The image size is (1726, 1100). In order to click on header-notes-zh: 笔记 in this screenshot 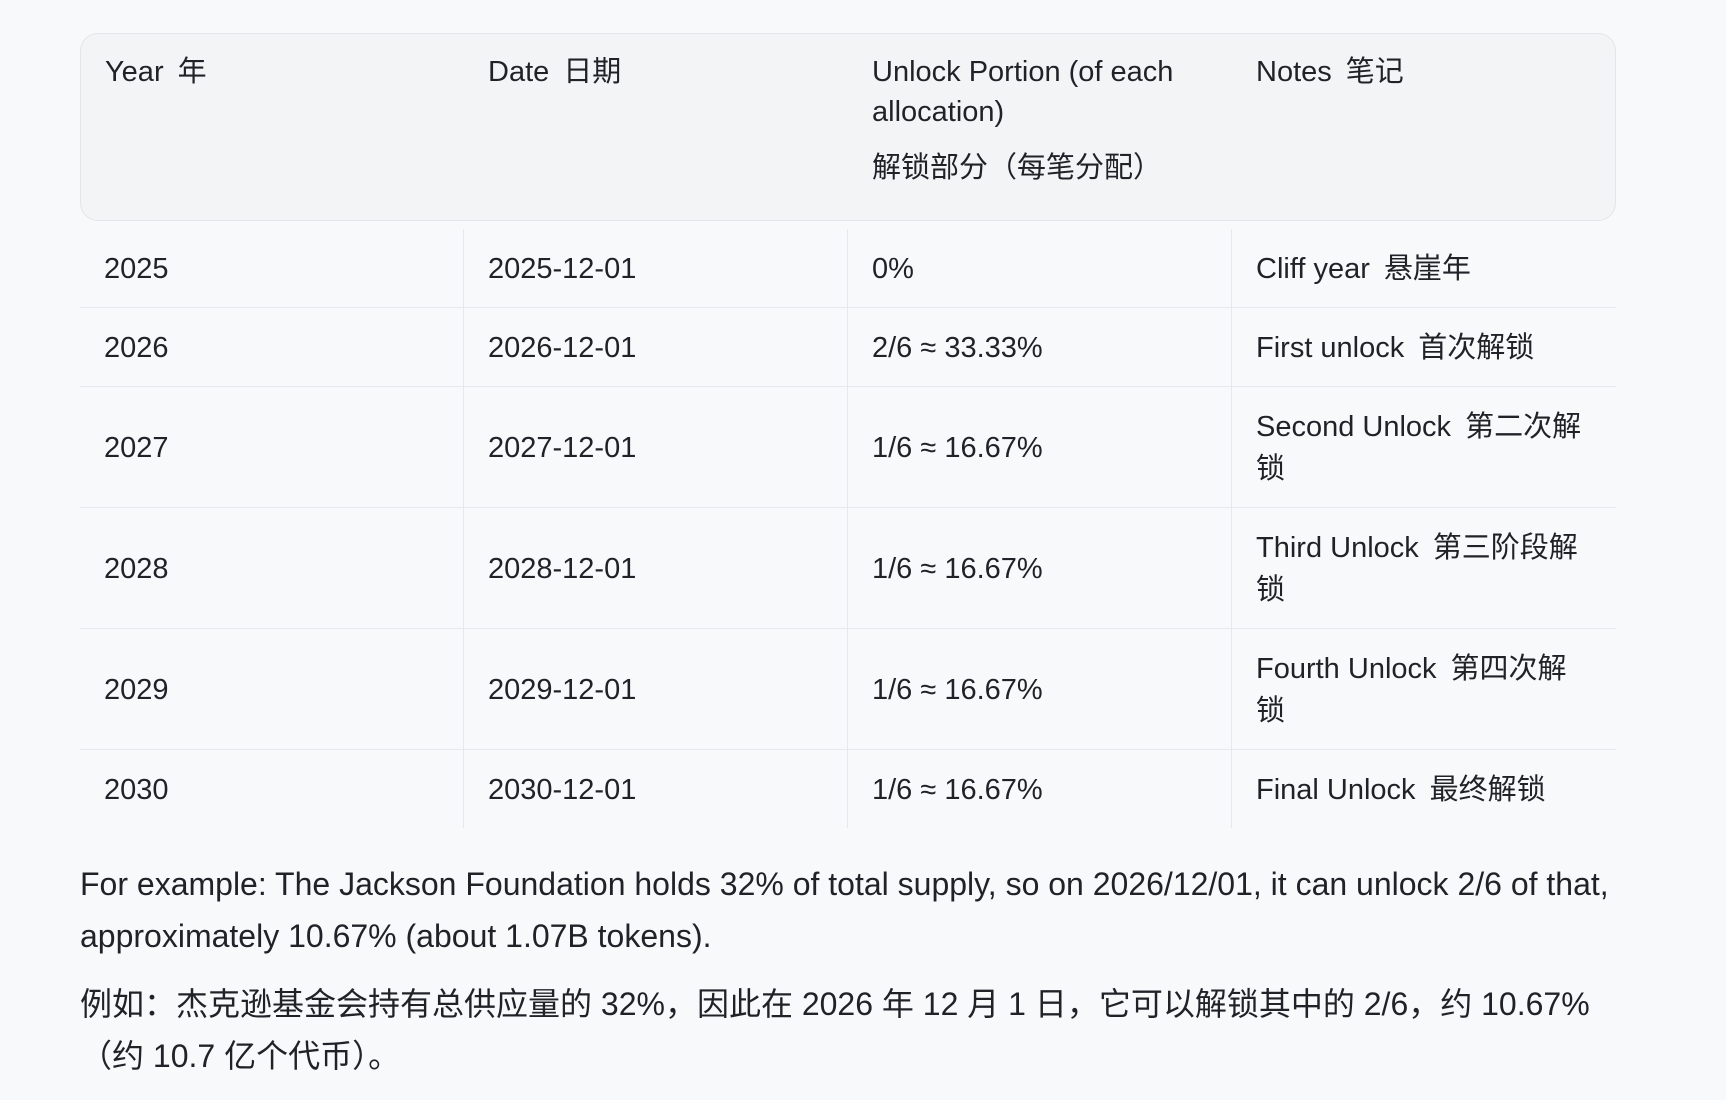, I will do `click(1374, 72)`.